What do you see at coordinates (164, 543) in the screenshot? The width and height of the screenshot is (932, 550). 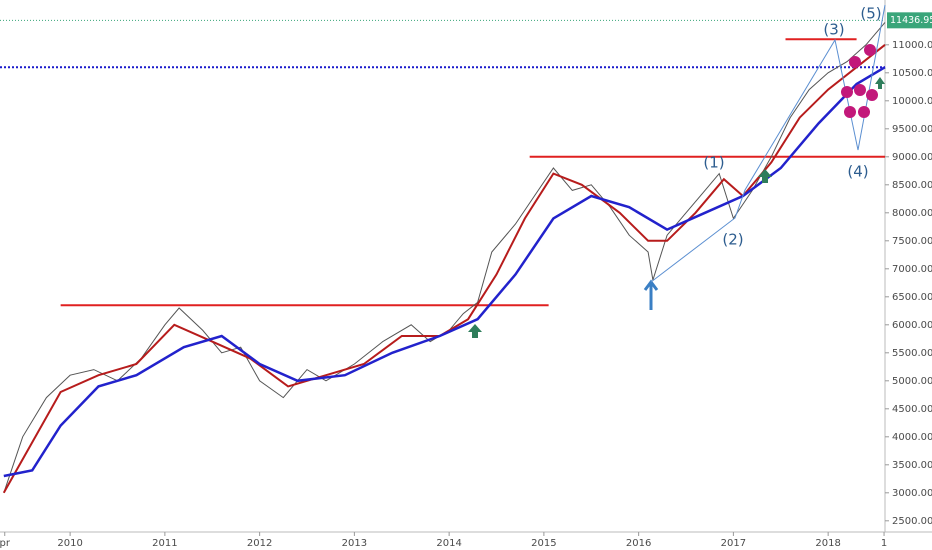 I see `x-tick-label: 2011` at bounding box center [164, 543].